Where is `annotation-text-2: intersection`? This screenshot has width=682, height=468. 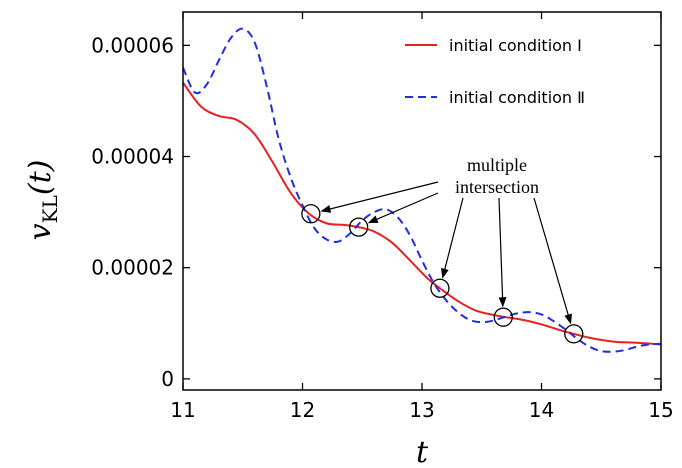 annotation-text-2: intersection is located at coordinates (497, 187).